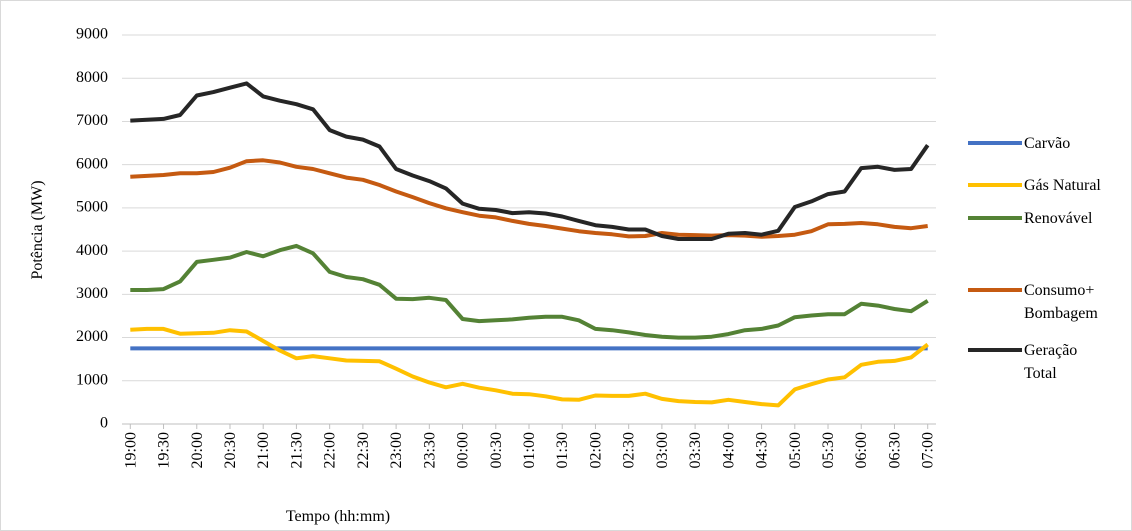  Describe the element at coordinates (92, 34) in the screenshot. I see `y-tick-label: 9000` at that location.